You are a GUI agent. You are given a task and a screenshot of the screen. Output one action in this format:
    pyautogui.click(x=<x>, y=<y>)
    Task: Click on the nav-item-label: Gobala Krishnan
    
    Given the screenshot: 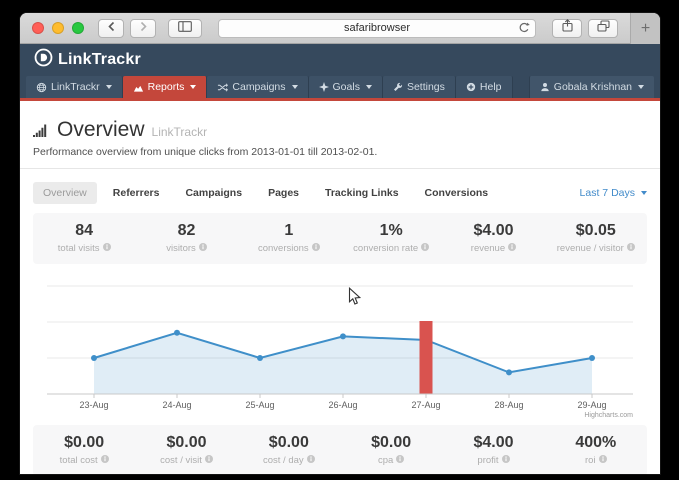 What is the action you would take?
    pyautogui.click(x=592, y=87)
    